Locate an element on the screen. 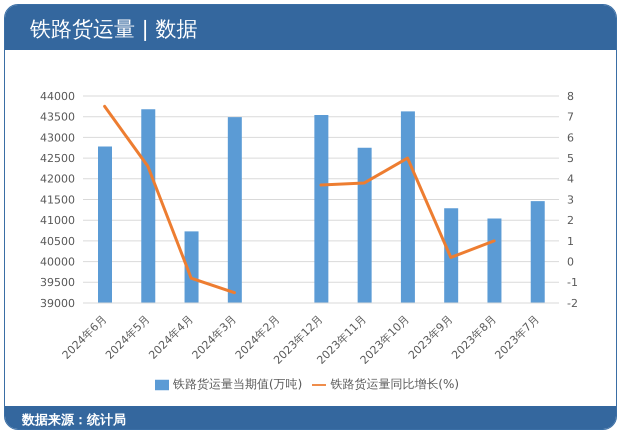 This screenshot has height=434, width=622. y2-tick-label: 7 is located at coordinates (570, 117).